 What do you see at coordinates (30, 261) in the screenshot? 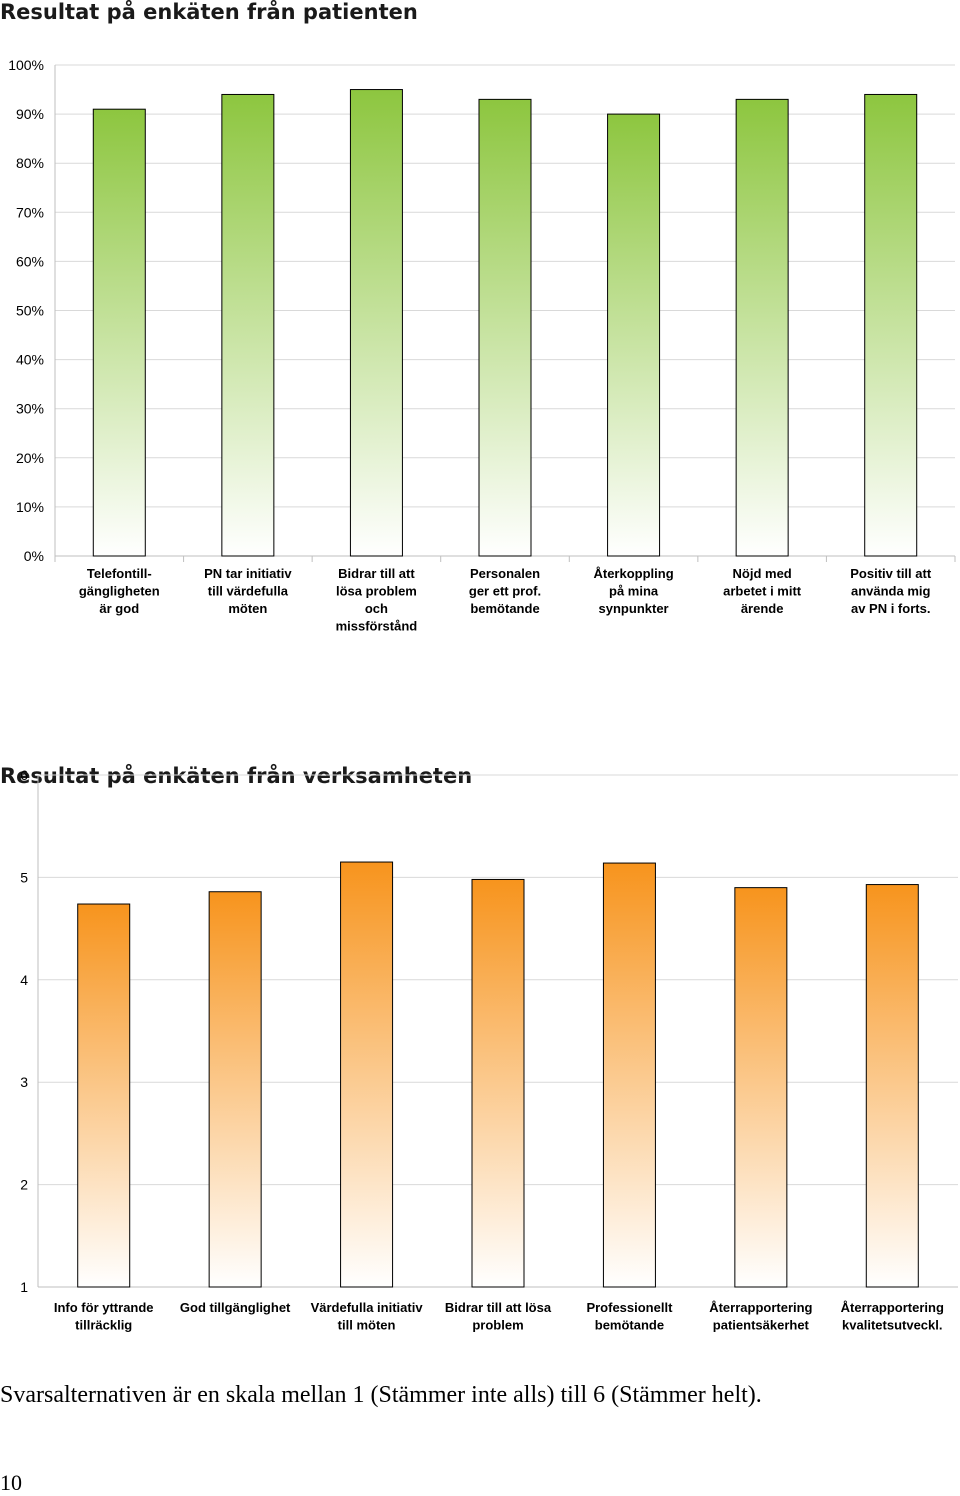
I see `y-tick-label: 60%` at bounding box center [30, 261].